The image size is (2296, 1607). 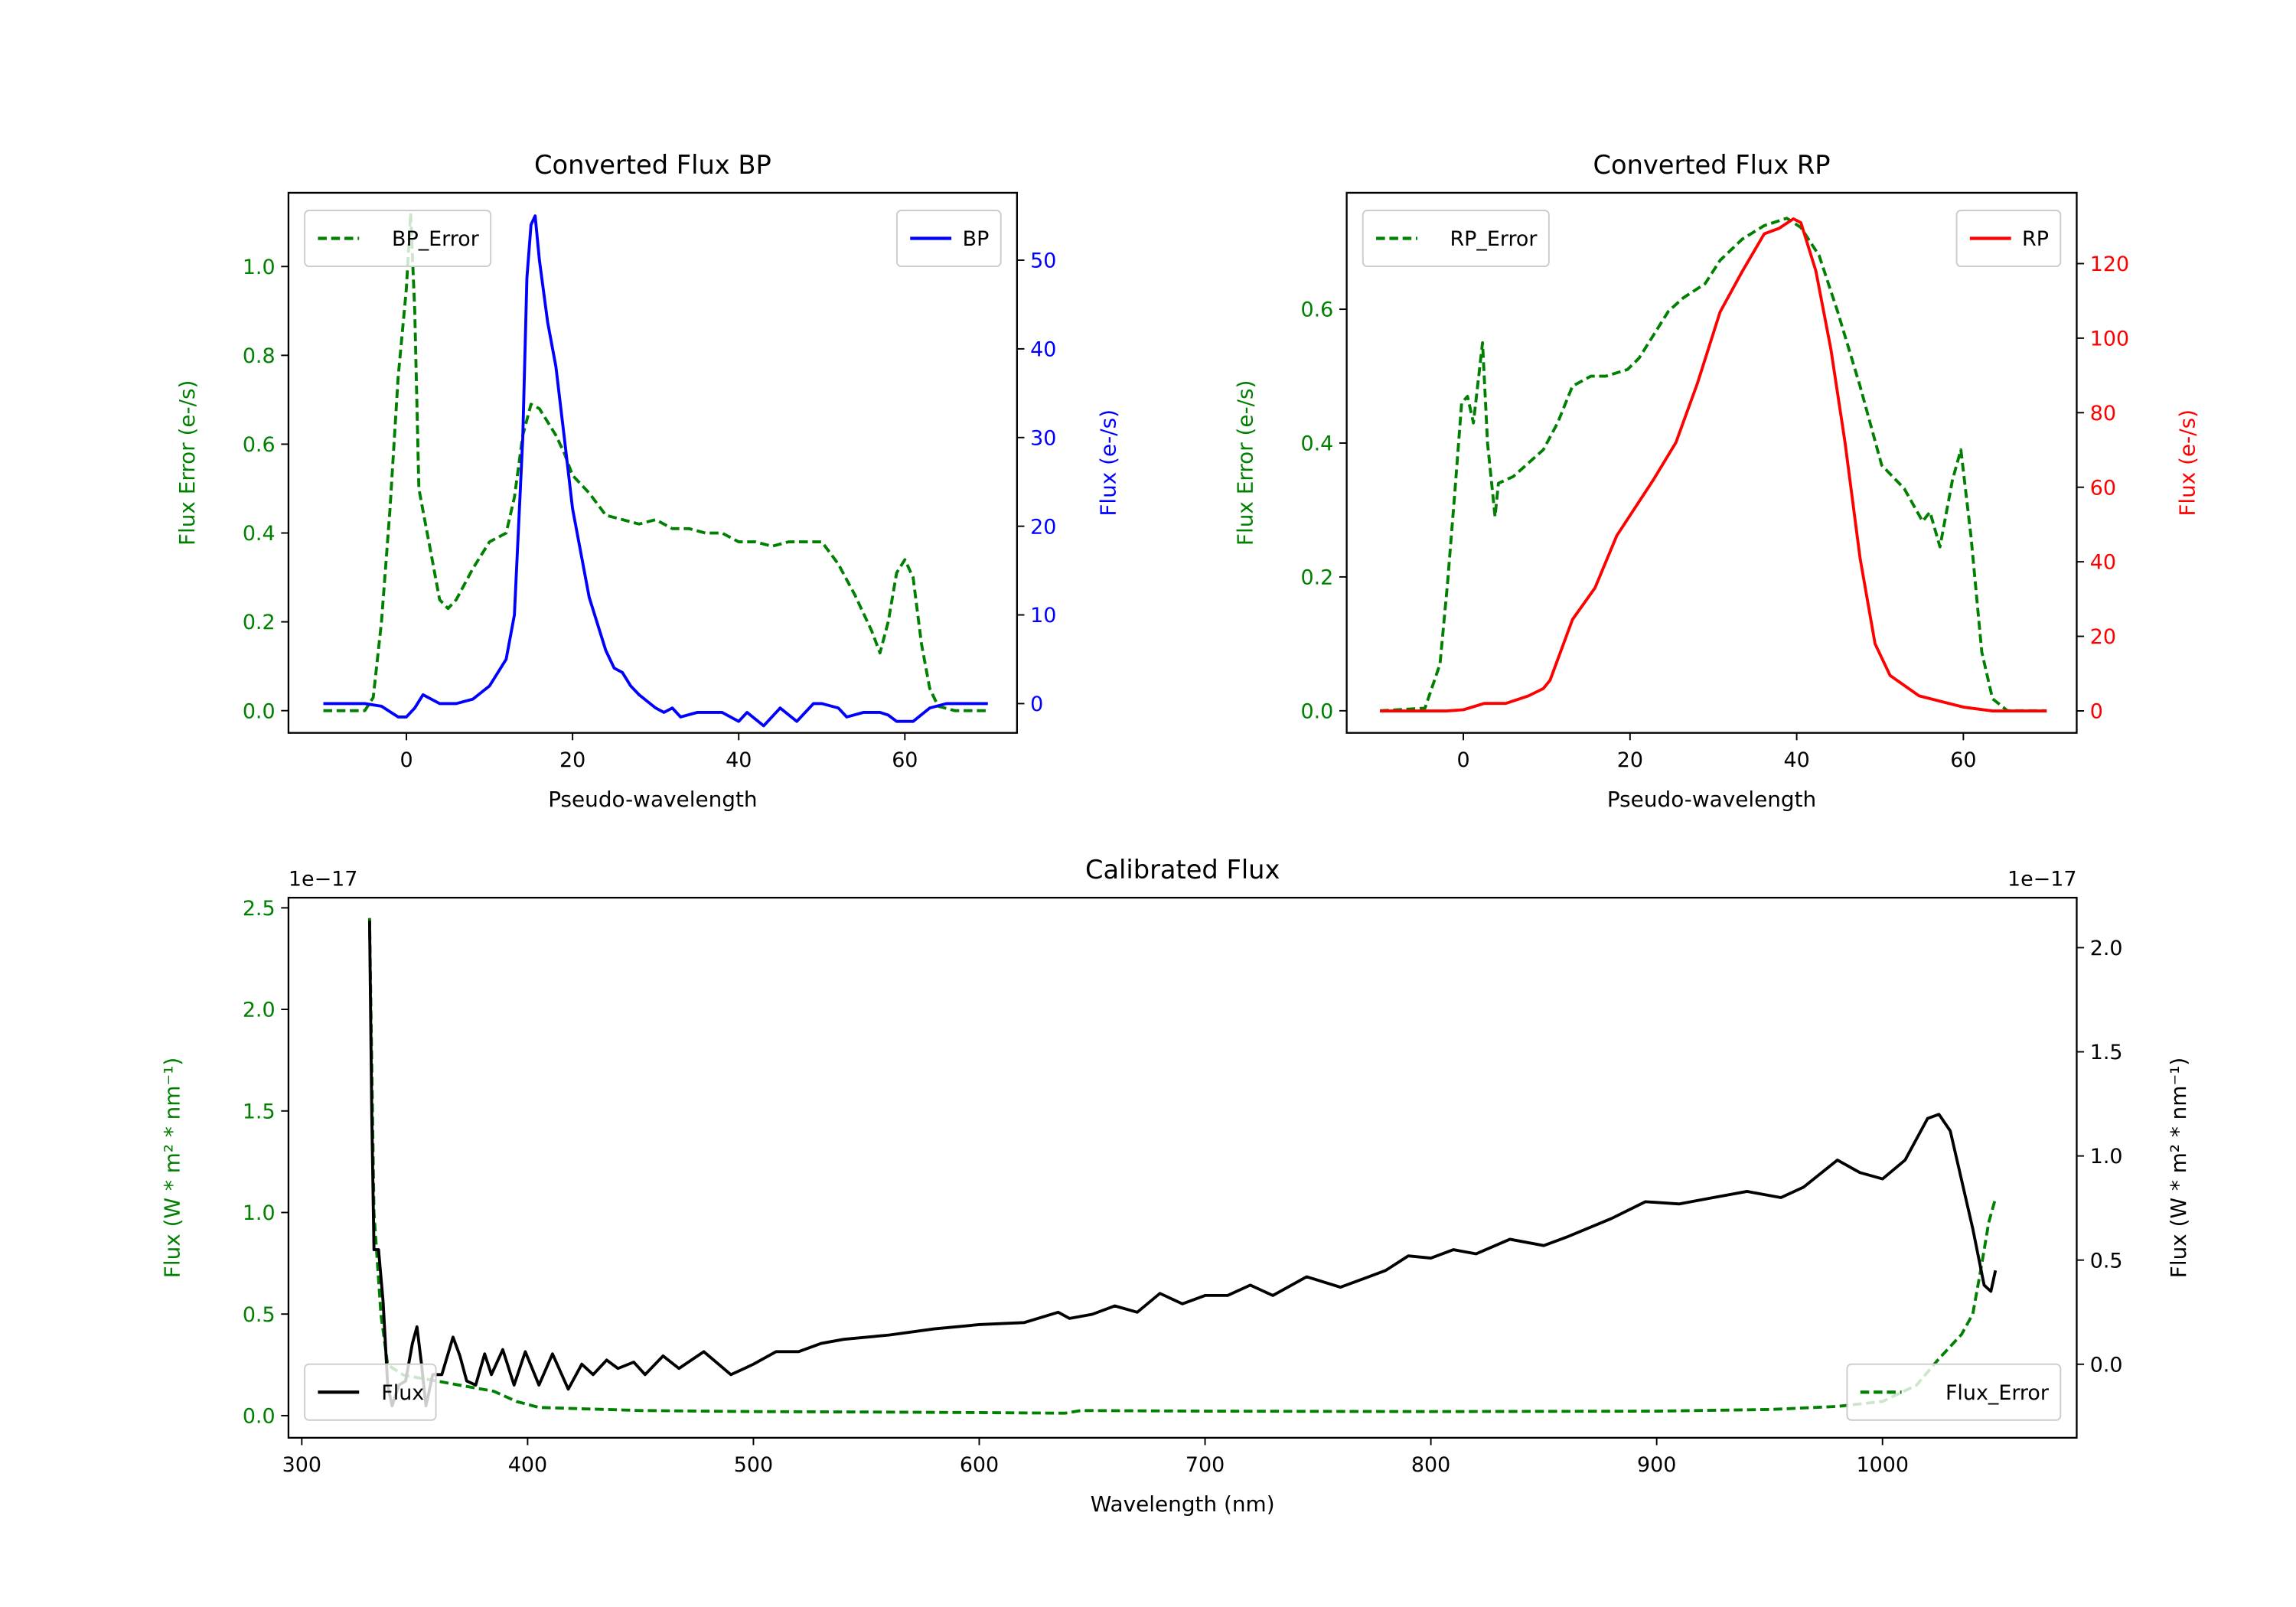 I want to click on y-left-tick-label: 2.5, so click(x=259, y=909).